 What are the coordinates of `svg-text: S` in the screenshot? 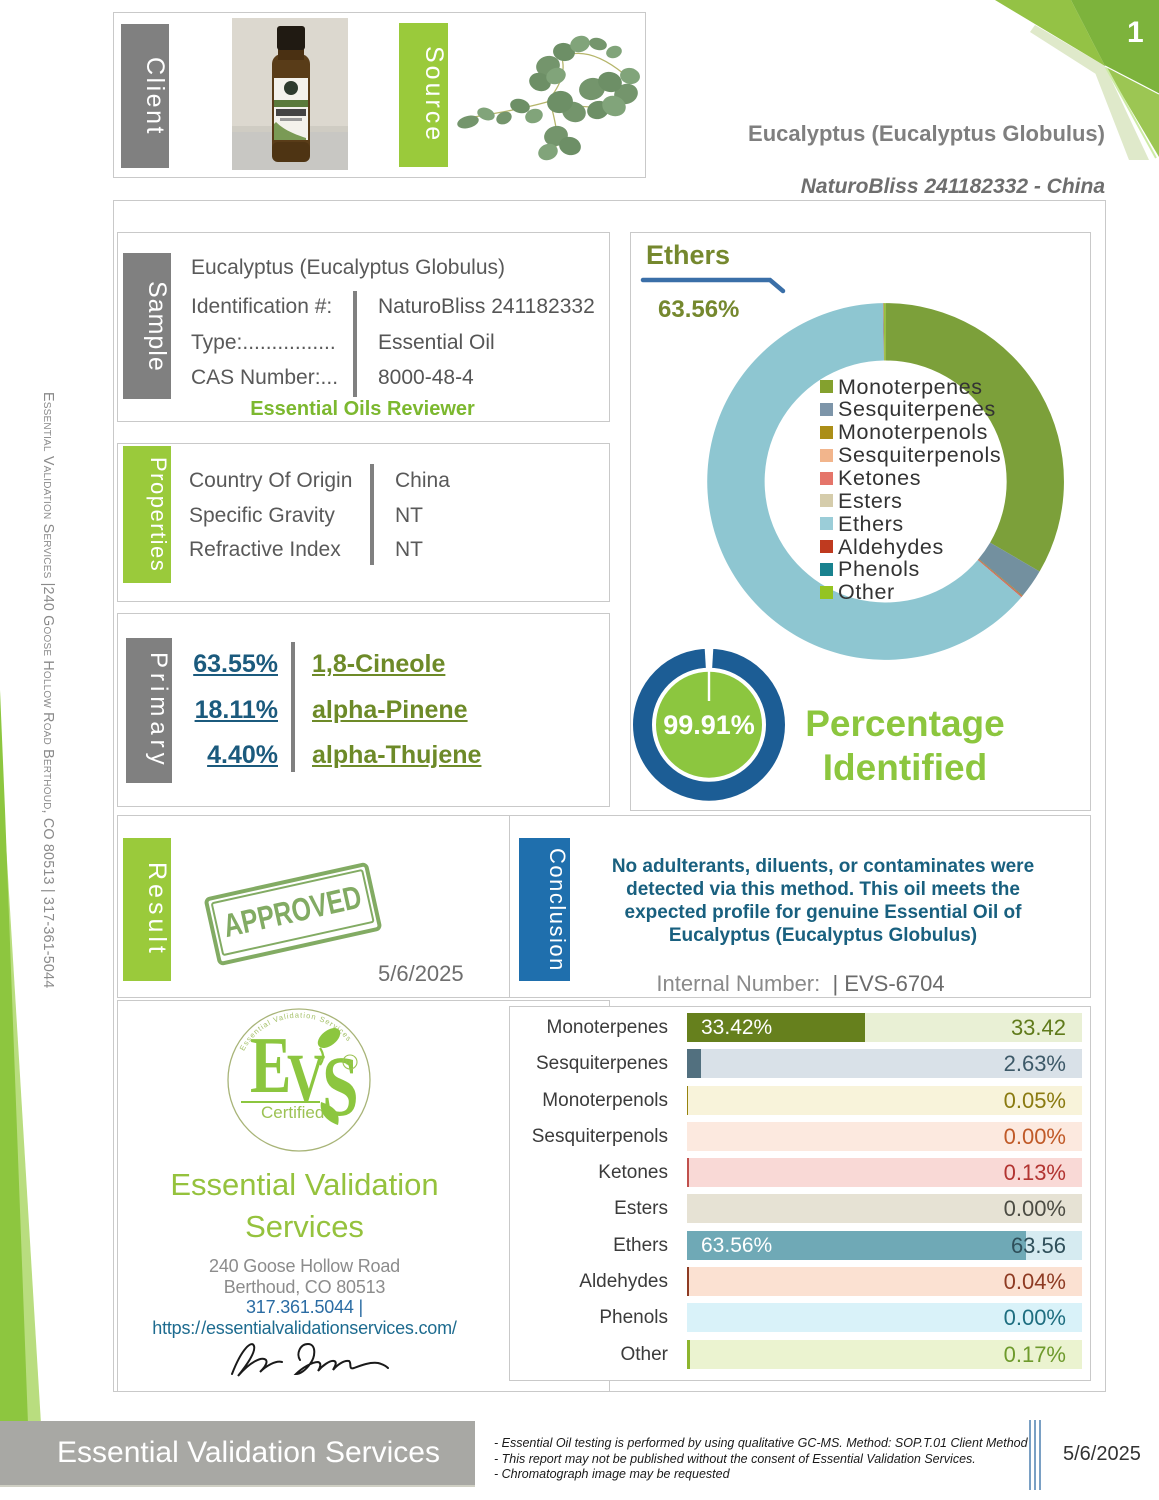 It's located at (340, 1086).